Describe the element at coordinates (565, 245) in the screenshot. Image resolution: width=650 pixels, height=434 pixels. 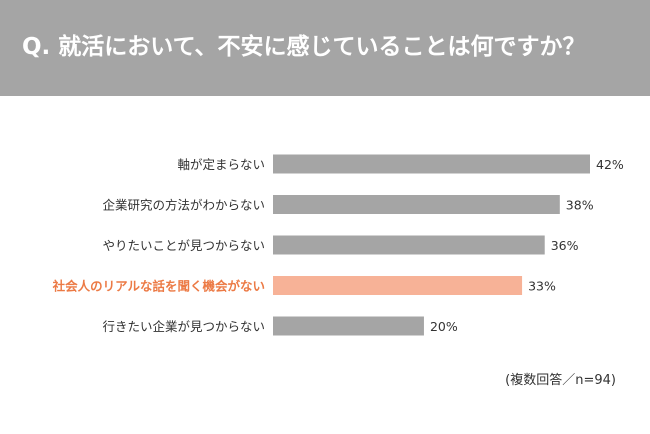
I see `value-label: 36%` at that location.